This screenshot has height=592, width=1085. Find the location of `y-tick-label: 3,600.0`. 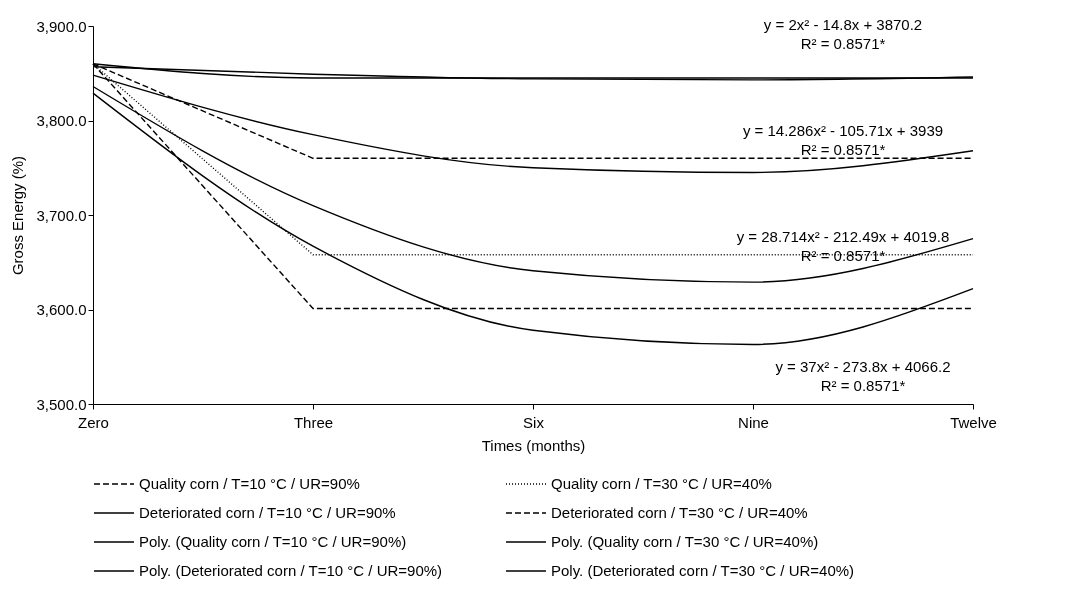

y-tick-label: 3,600.0 is located at coordinates (61, 309).